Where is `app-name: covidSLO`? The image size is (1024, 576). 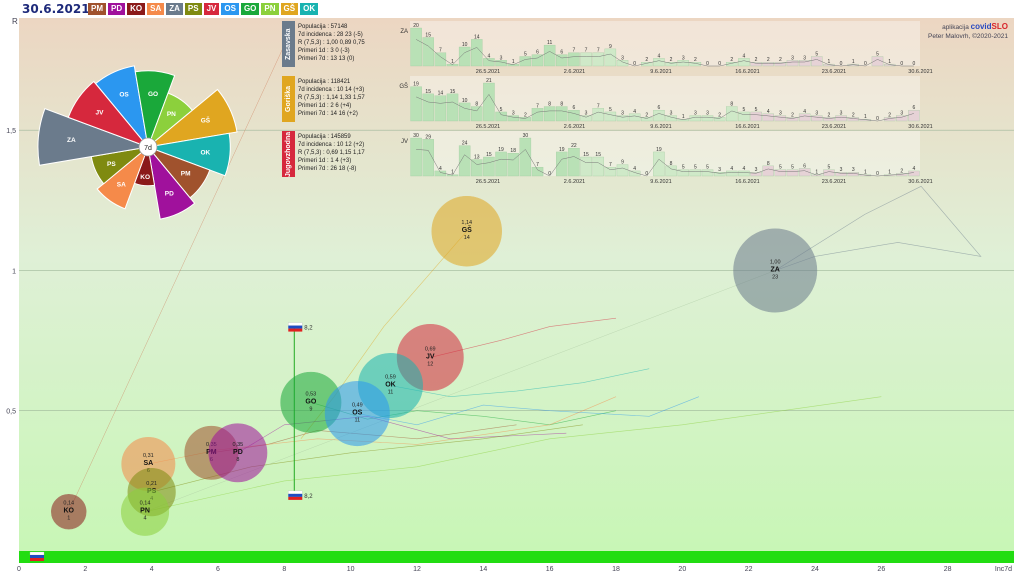 app-name: covidSLO is located at coordinates (989, 26).